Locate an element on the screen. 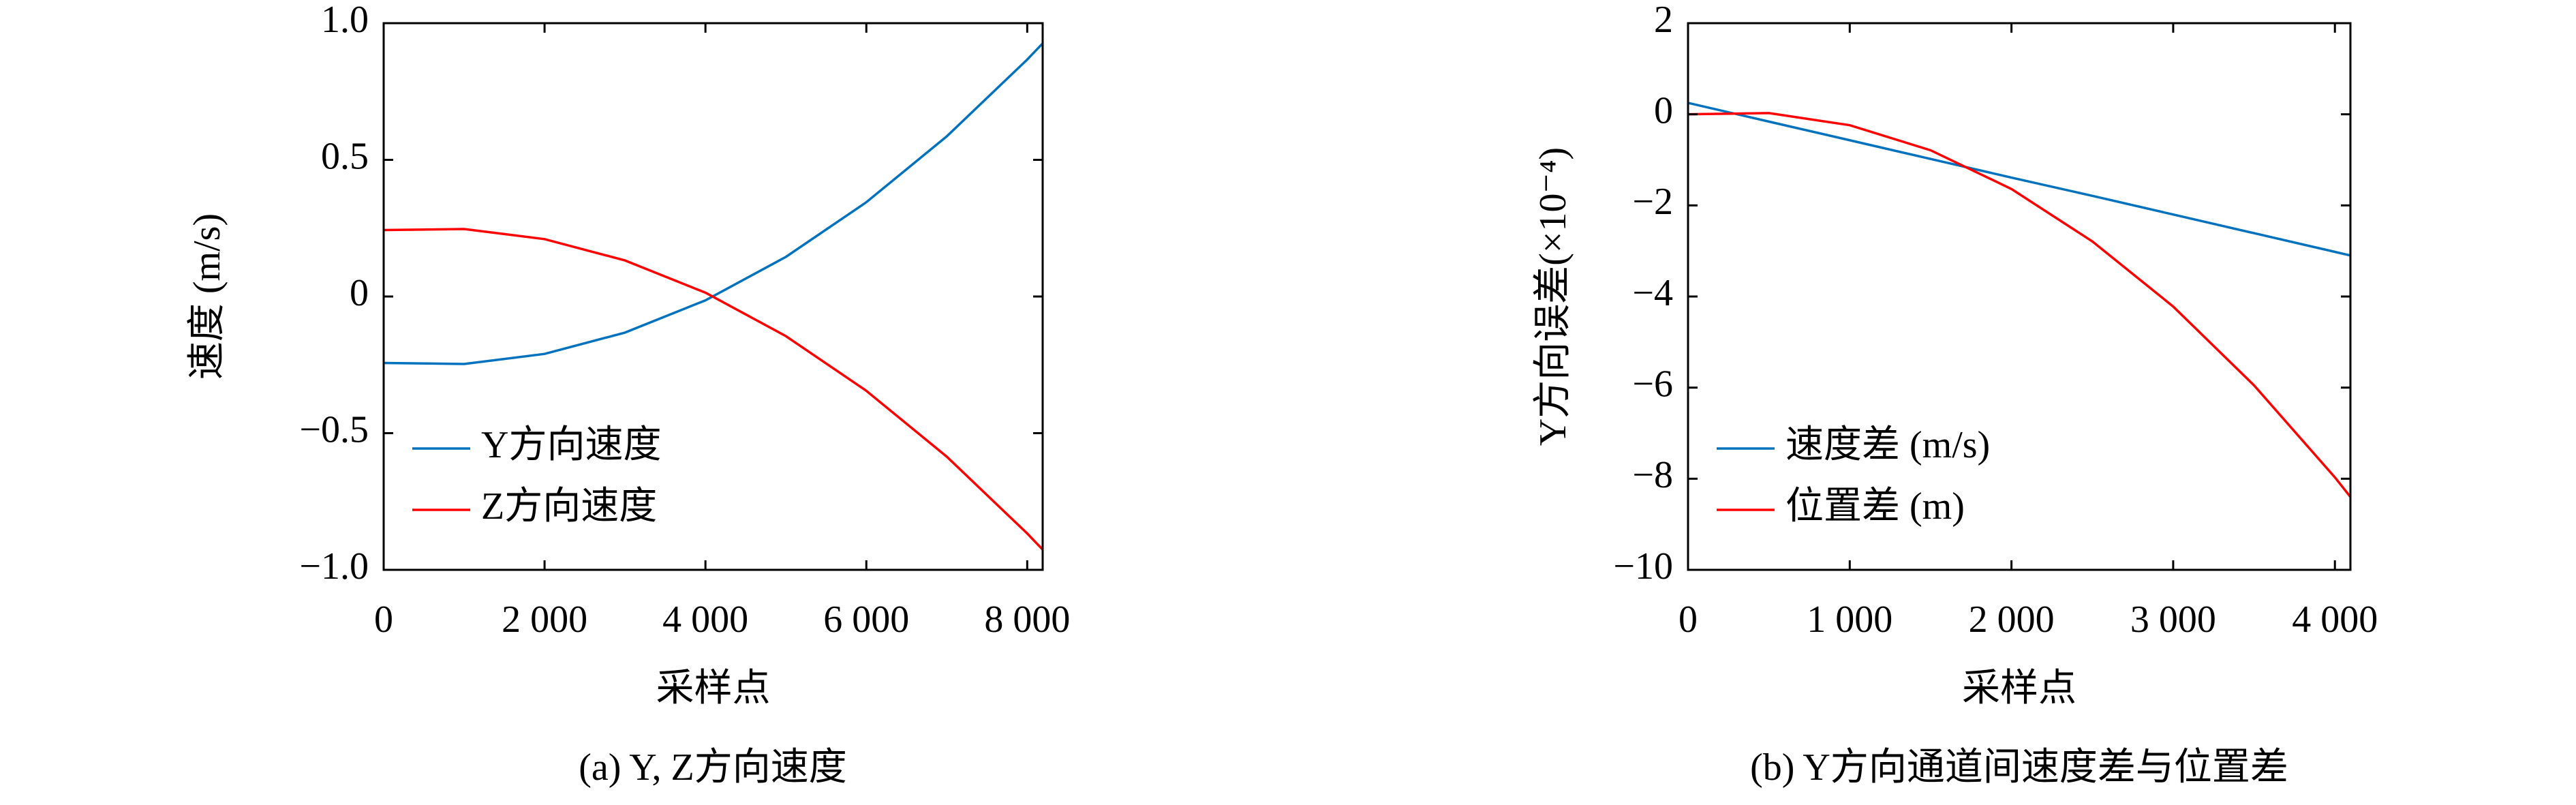  y-axis-label: 速度 (m/s) is located at coordinates (207, 296).